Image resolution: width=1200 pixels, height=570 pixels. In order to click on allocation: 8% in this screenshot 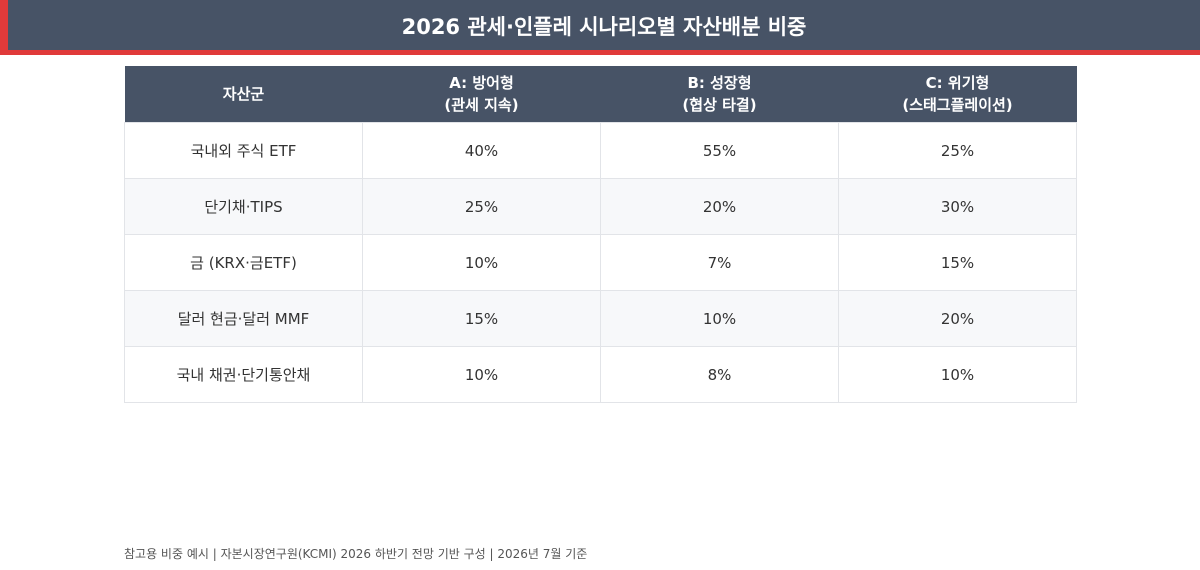, I will do `click(719, 374)`.